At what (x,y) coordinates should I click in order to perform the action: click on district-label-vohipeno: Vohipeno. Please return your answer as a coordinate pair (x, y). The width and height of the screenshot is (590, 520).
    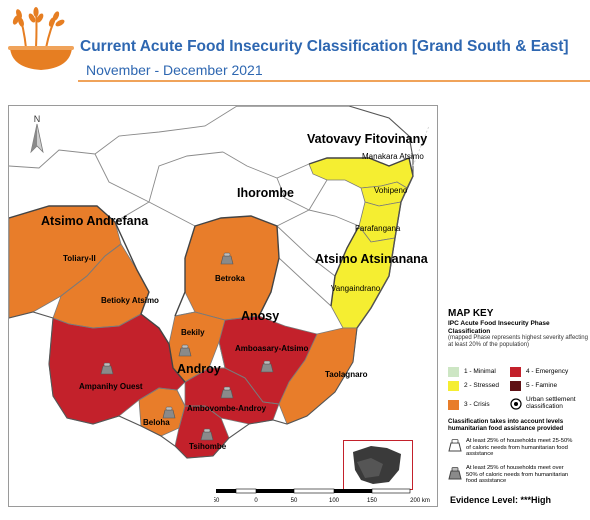
    Looking at the image, I should click on (391, 190).